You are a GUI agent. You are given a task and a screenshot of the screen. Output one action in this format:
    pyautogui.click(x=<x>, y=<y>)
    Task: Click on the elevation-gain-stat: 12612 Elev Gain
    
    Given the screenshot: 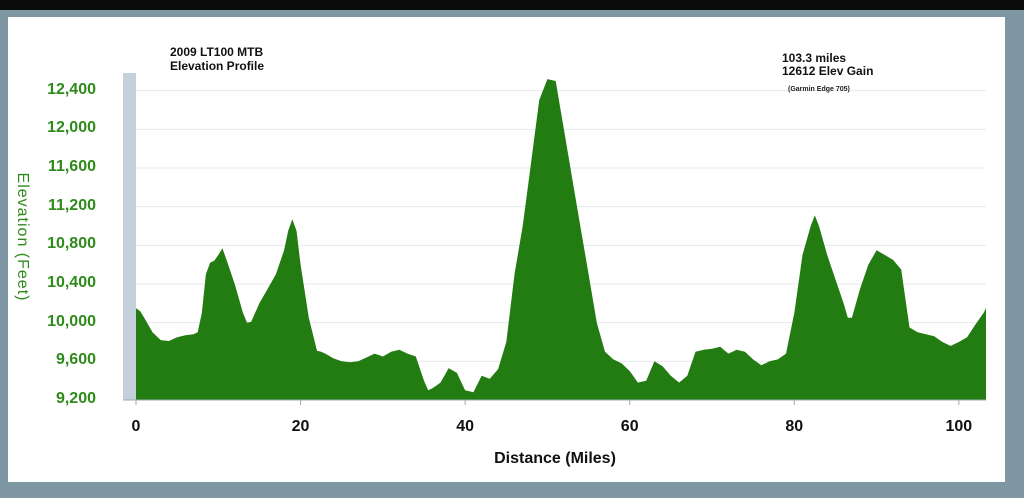 What is the action you would take?
    pyautogui.click(x=828, y=71)
    